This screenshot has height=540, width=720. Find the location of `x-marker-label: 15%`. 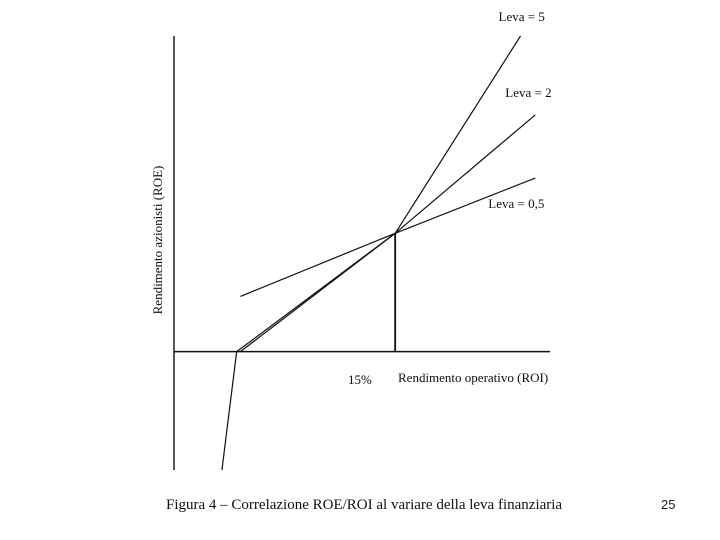

x-marker-label: 15% is located at coordinates (360, 379).